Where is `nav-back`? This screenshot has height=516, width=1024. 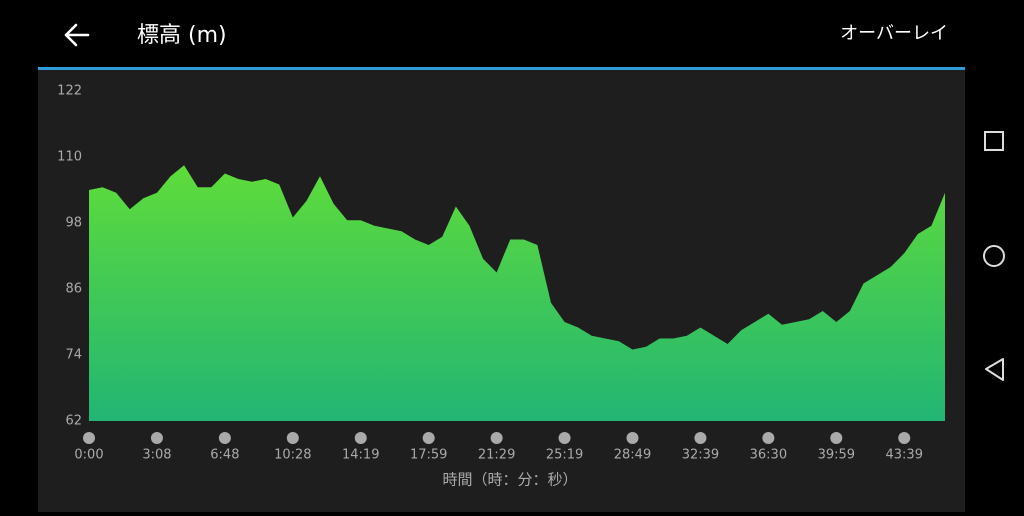
nav-back is located at coordinates (994, 369).